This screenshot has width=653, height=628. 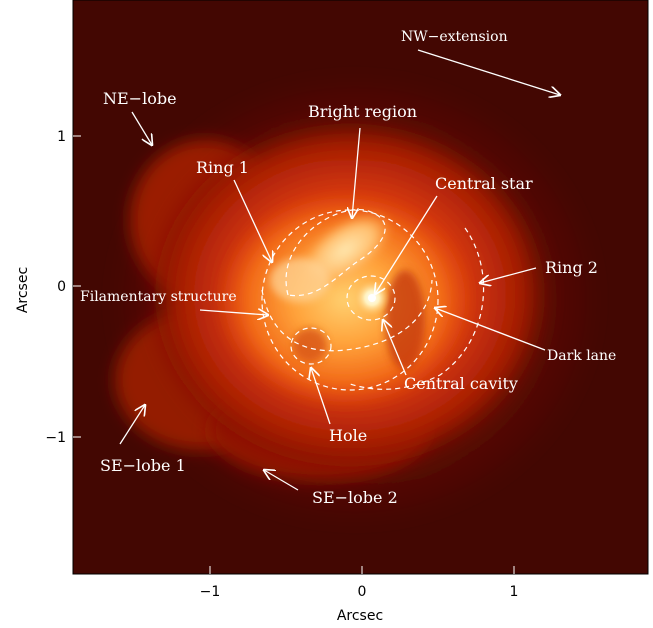 What do you see at coordinates (571, 267) in the screenshot?
I see `ring2-label: Ring 2` at bounding box center [571, 267].